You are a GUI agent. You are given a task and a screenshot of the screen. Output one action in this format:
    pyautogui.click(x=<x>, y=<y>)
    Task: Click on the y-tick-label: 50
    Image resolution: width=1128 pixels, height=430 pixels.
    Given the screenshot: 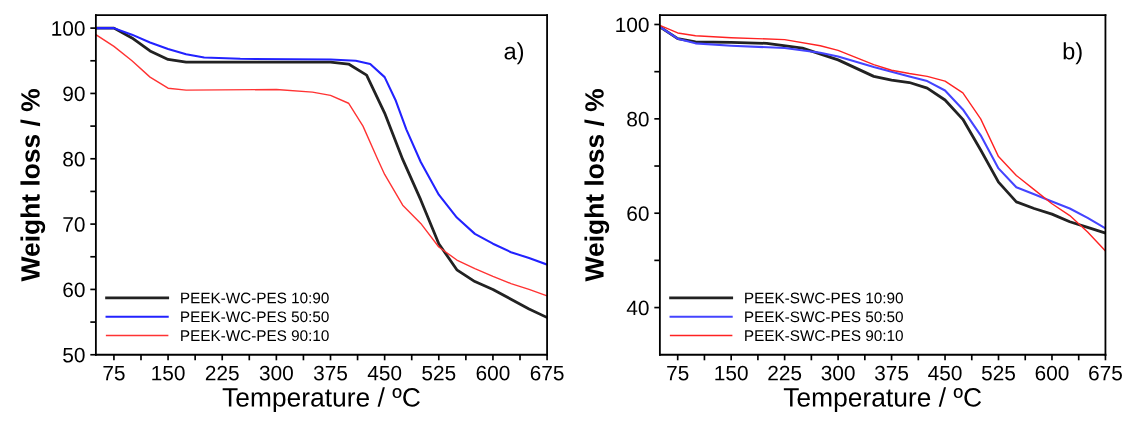 What is the action you would take?
    pyautogui.click(x=74, y=355)
    